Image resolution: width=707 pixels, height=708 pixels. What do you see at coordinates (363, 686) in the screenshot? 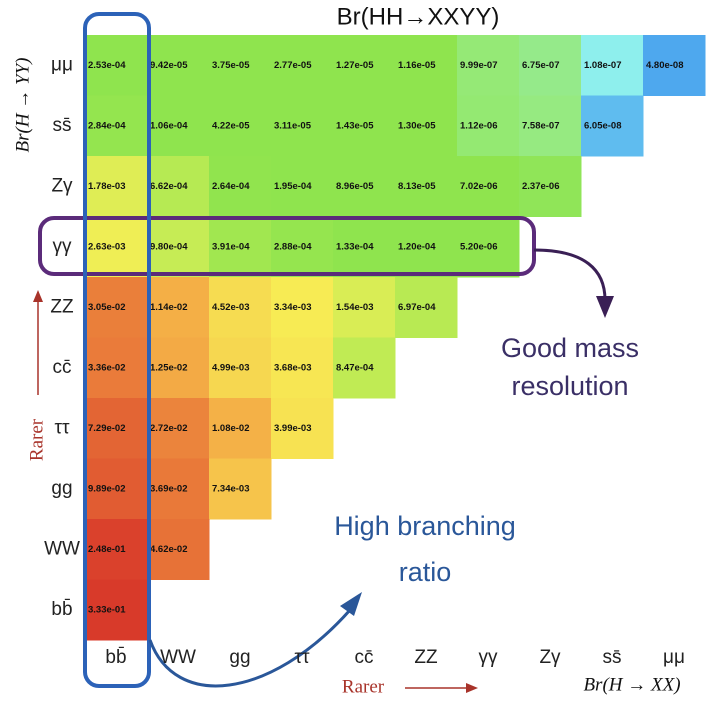
I see `rarer-x: Rarer` at bounding box center [363, 686].